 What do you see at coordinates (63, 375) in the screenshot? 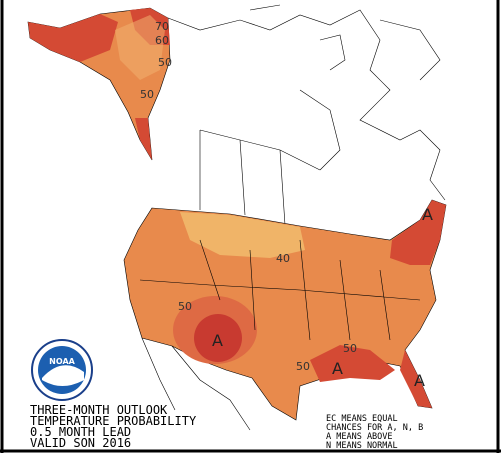
I see `logo-bird` at bounding box center [63, 375].